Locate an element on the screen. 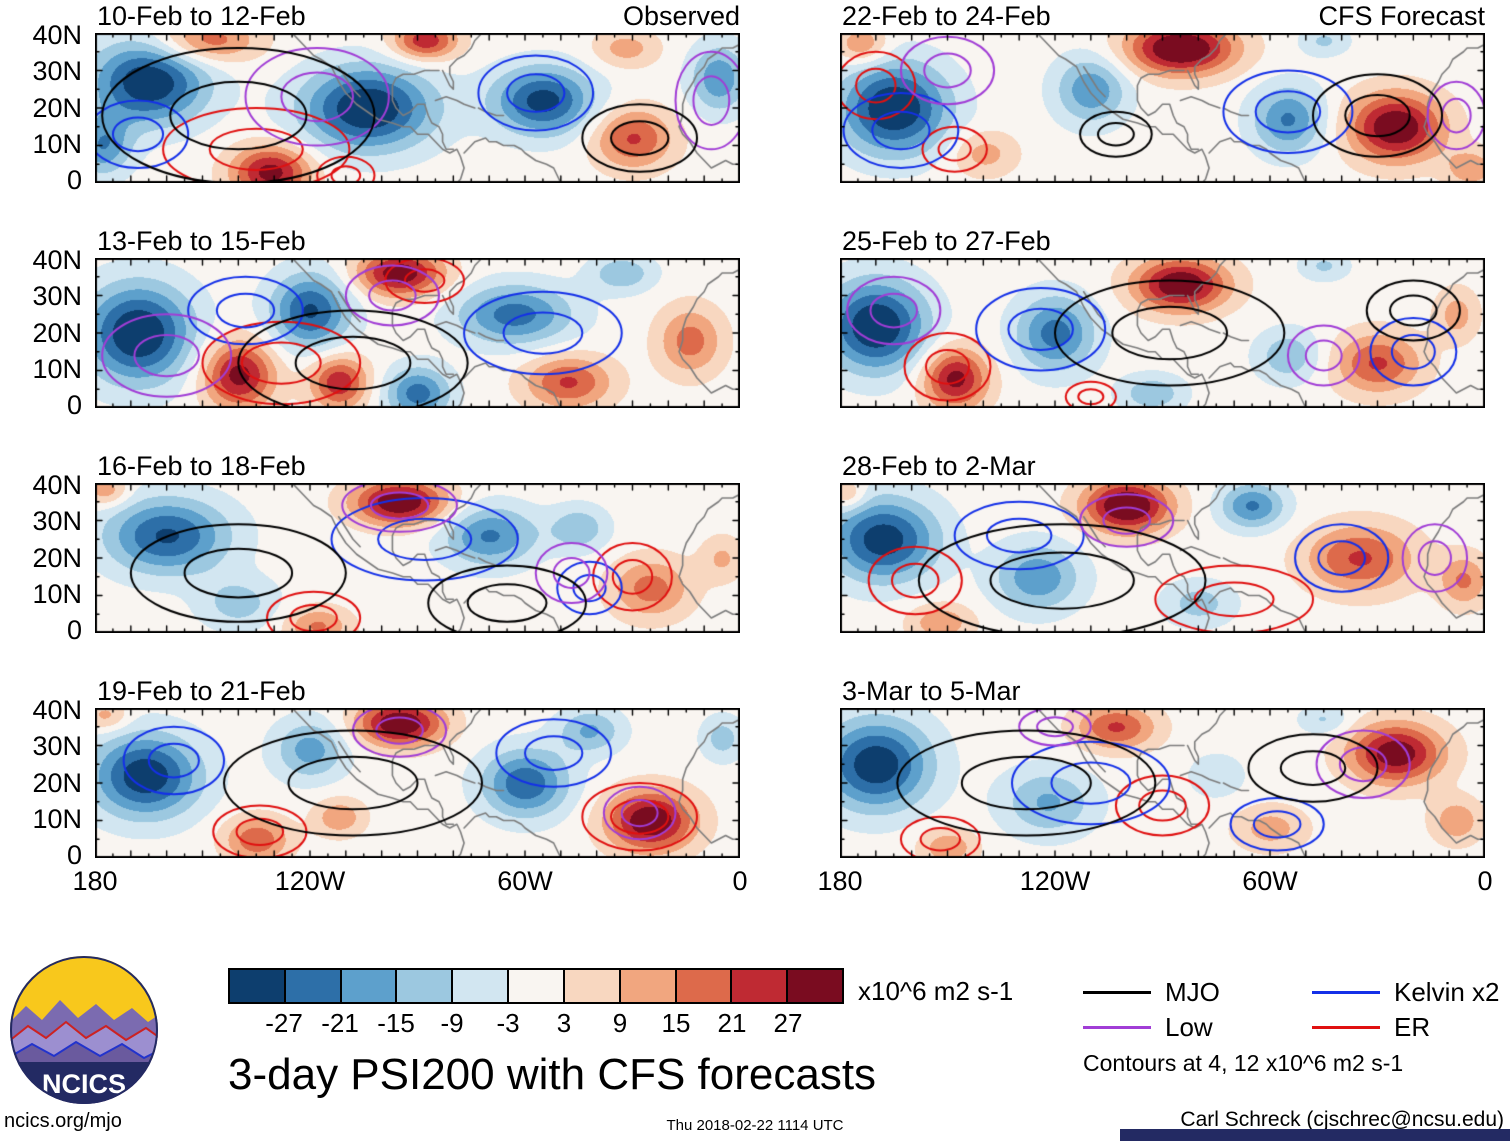 This screenshot has width=1510, height=1141. panel-observed-1: 10-Feb to 12-Feb Observed 40N 30N 20N 10N 0 is located at coordinates (386, 98).